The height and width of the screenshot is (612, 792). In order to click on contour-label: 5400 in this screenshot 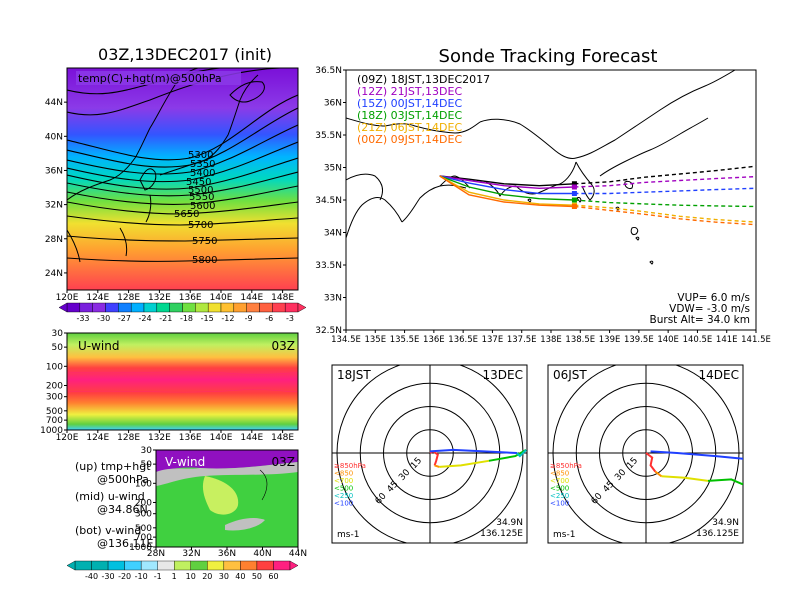, I will do `click(202, 173)`.